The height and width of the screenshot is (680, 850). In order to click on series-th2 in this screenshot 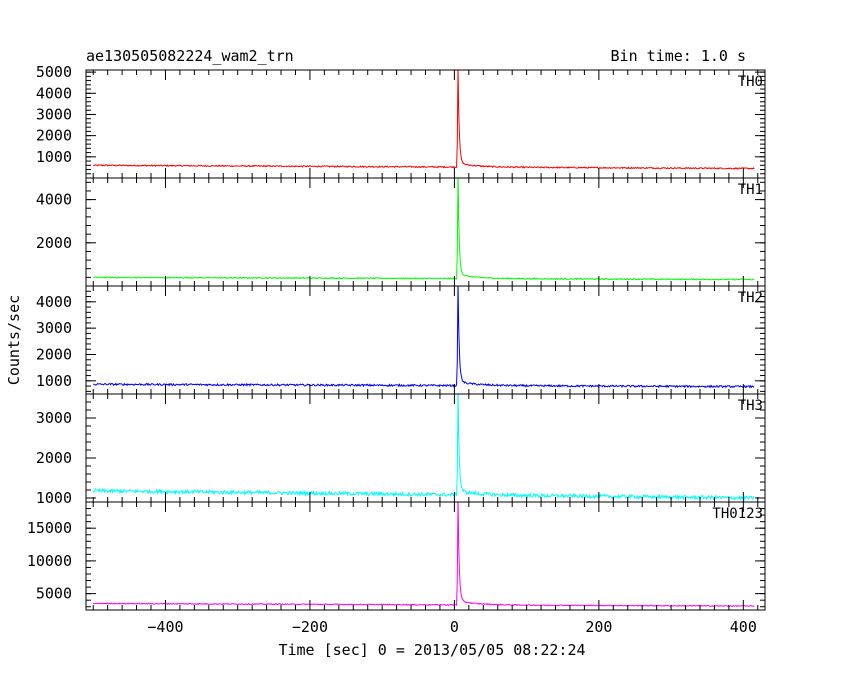, I will do `click(424, 337)`.